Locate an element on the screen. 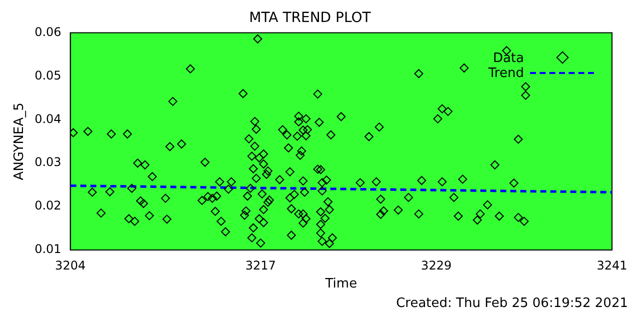  x-tick-label: 3241 is located at coordinates (612, 265).